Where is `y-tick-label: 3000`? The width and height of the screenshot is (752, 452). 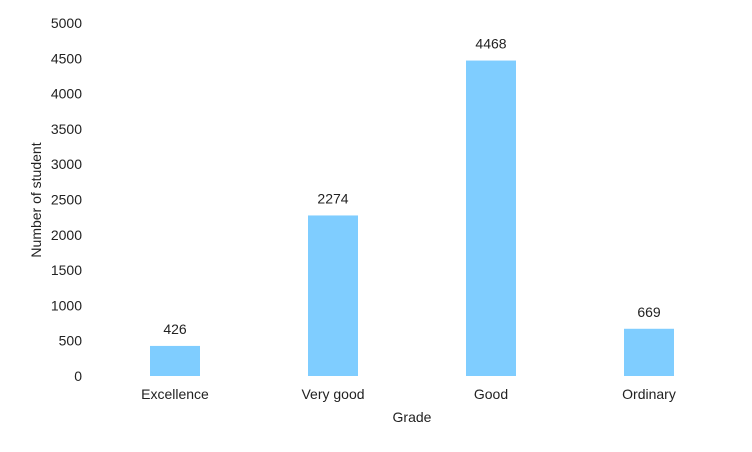 y-tick-label: 3000 is located at coordinates (66, 164).